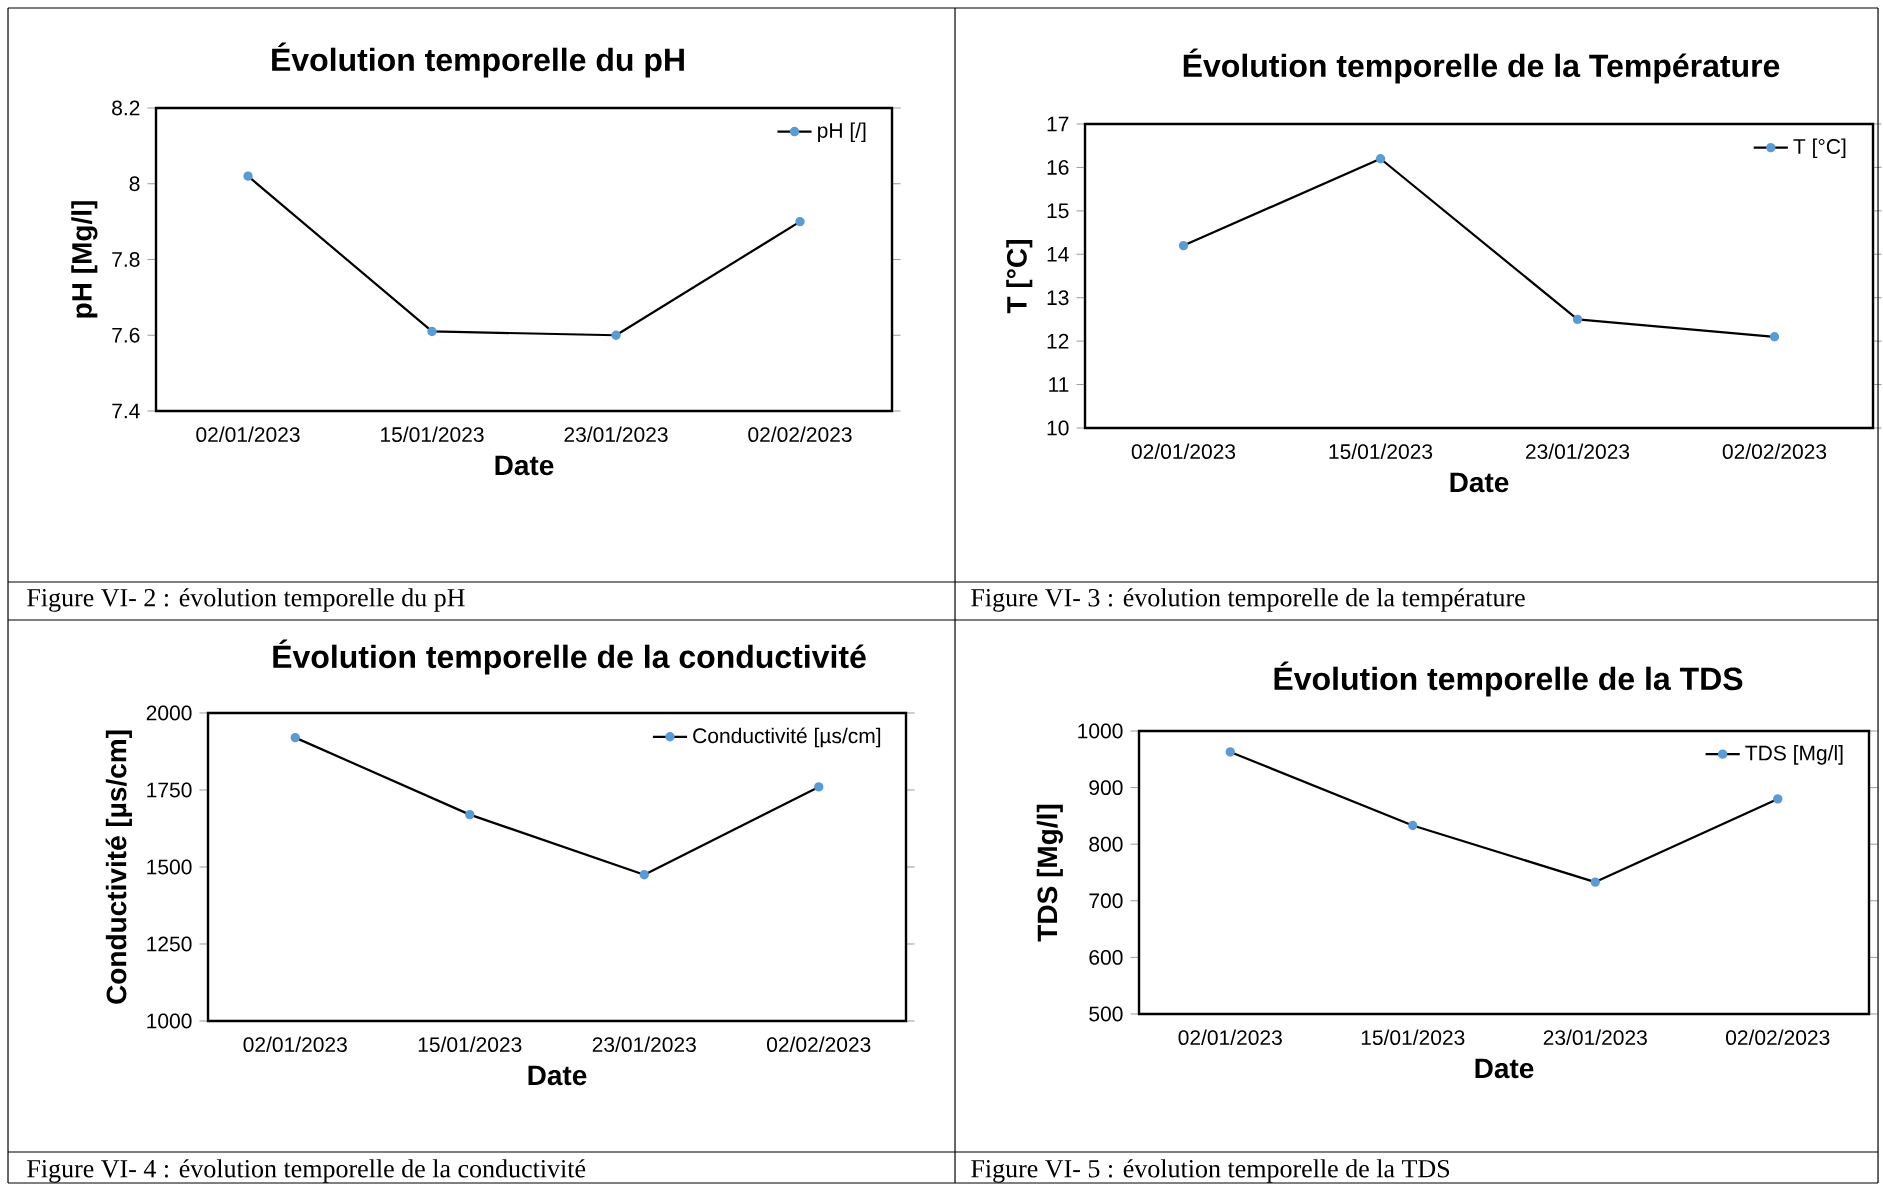 The height and width of the screenshot is (1187, 1883). What do you see at coordinates (1106, 788) in the screenshot?
I see `y-tick-label: 900` at bounding box center [1106, 788].